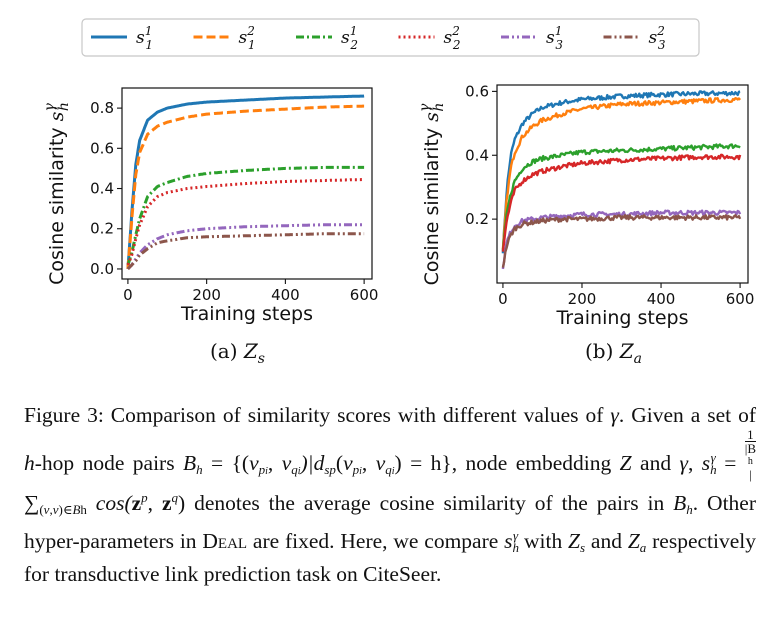  What do you see at coordinates (144, 497) in the screenshot?
I see `caption-math: p` at bounding box center [144, 497].